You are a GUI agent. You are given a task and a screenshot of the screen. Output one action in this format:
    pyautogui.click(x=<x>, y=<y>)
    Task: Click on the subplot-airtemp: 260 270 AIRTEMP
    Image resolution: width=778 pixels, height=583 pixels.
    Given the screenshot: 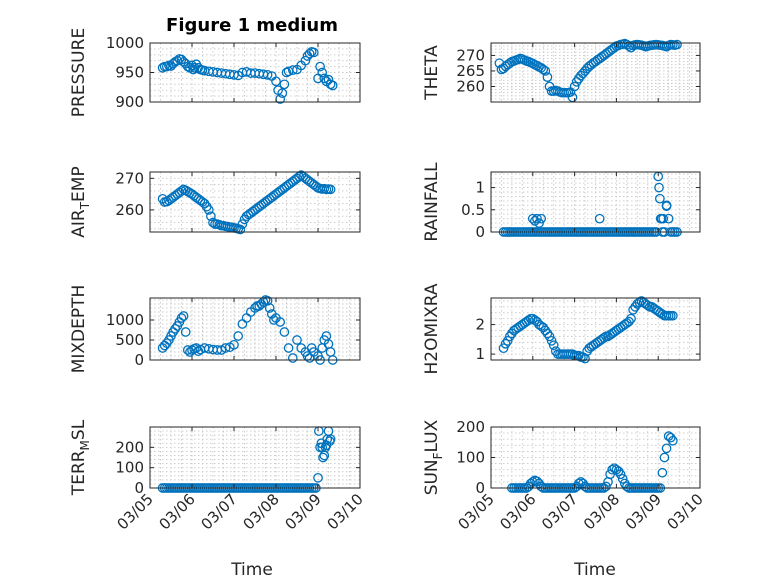 What is the action you would take?
    pyautogui.click(x=215, y=202)
    